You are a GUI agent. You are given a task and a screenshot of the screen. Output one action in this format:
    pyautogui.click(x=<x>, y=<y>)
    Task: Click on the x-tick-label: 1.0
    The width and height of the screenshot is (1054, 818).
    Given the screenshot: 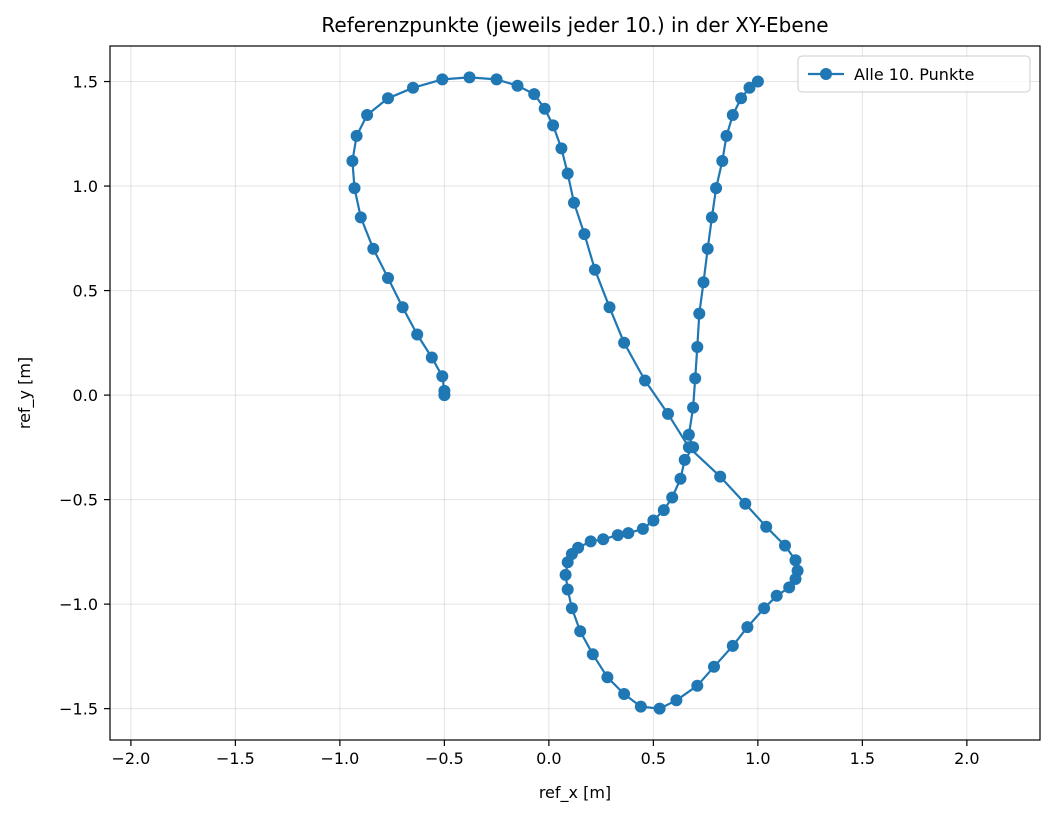 What is the action you would take?
    pyautogui.click(x=757, y=758)
    